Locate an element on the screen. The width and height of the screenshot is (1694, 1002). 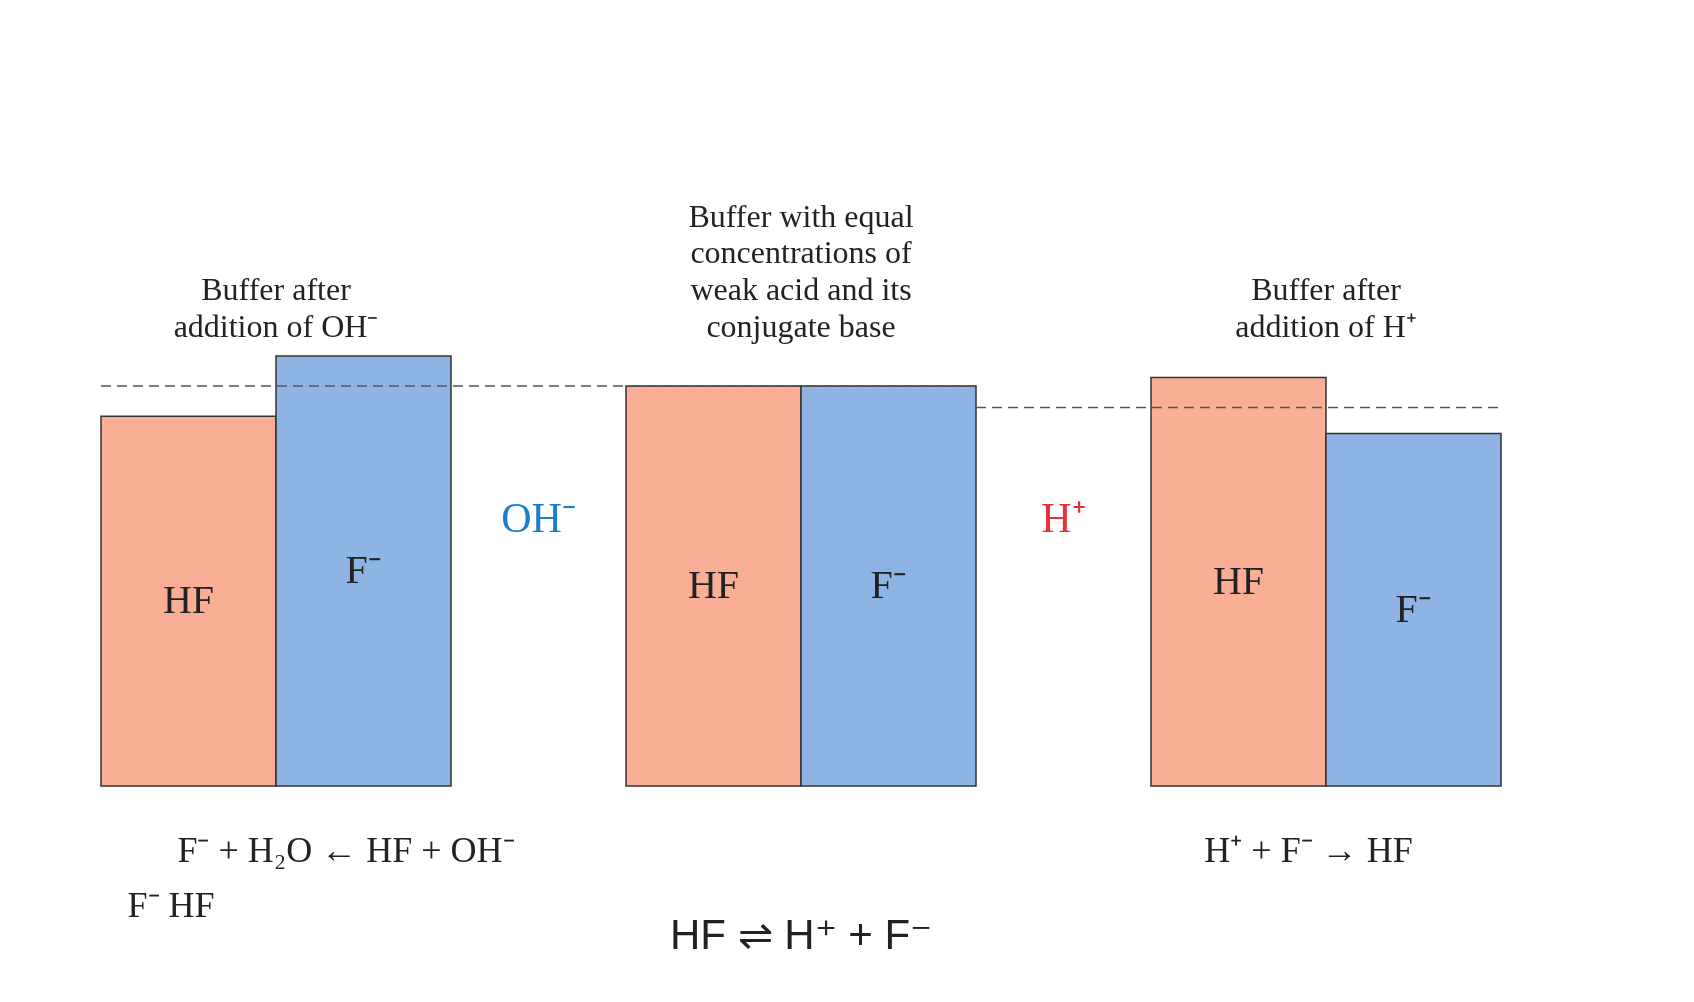
text: Buffer after addition of H⁺ is located at coordinates (1326, 307).